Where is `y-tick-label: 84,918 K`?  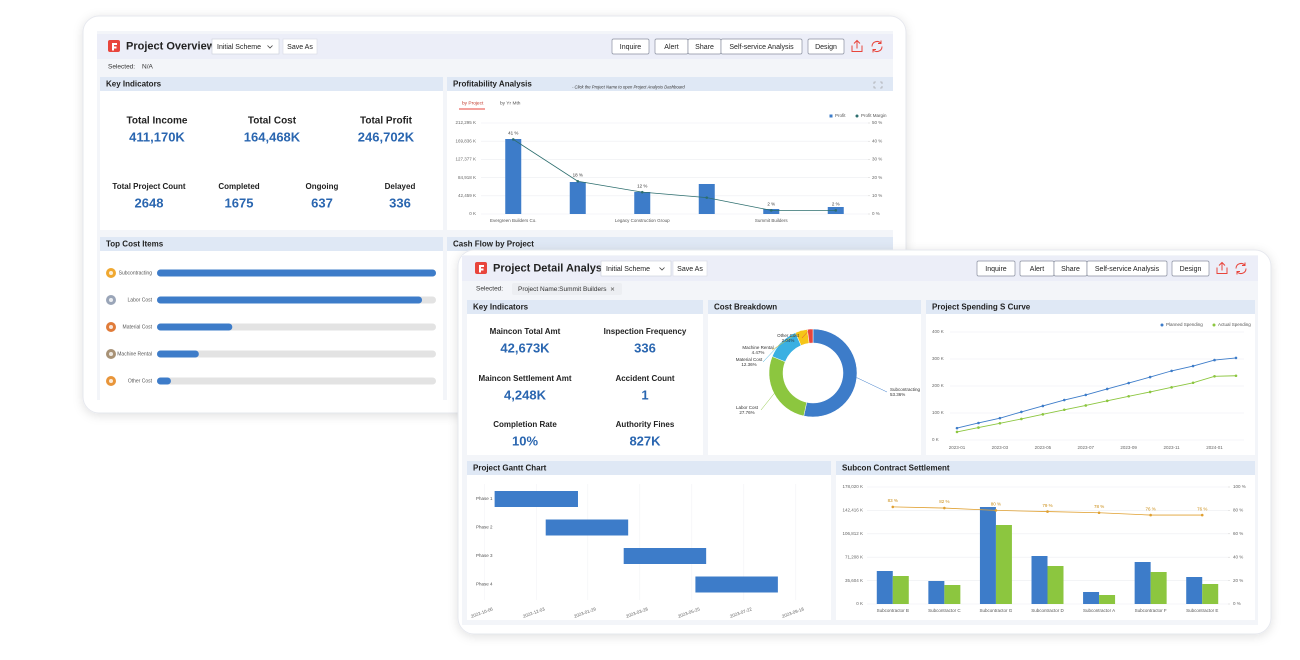 y-tick-label: 84,918 K is located at coordinates (467, 177).